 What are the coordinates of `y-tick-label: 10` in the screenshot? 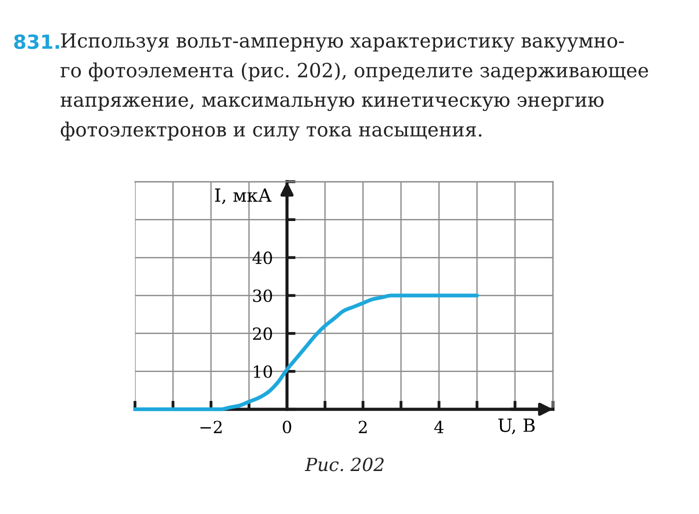 It's located at (263, 371).